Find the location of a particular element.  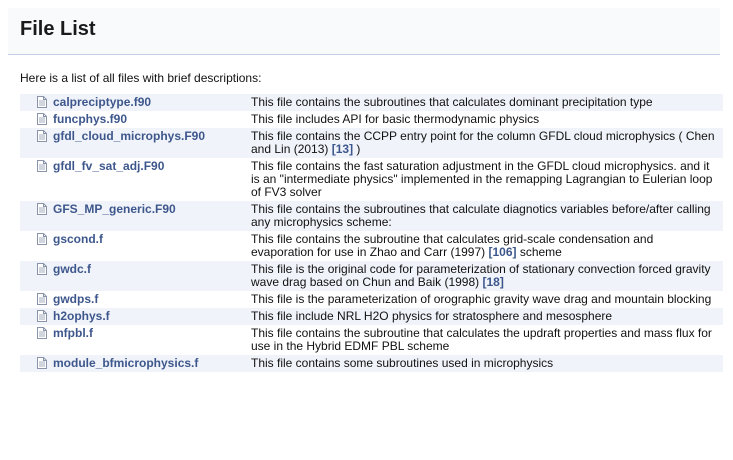

file-entry-cell: gscond.f is located at coordinates (133, 246).